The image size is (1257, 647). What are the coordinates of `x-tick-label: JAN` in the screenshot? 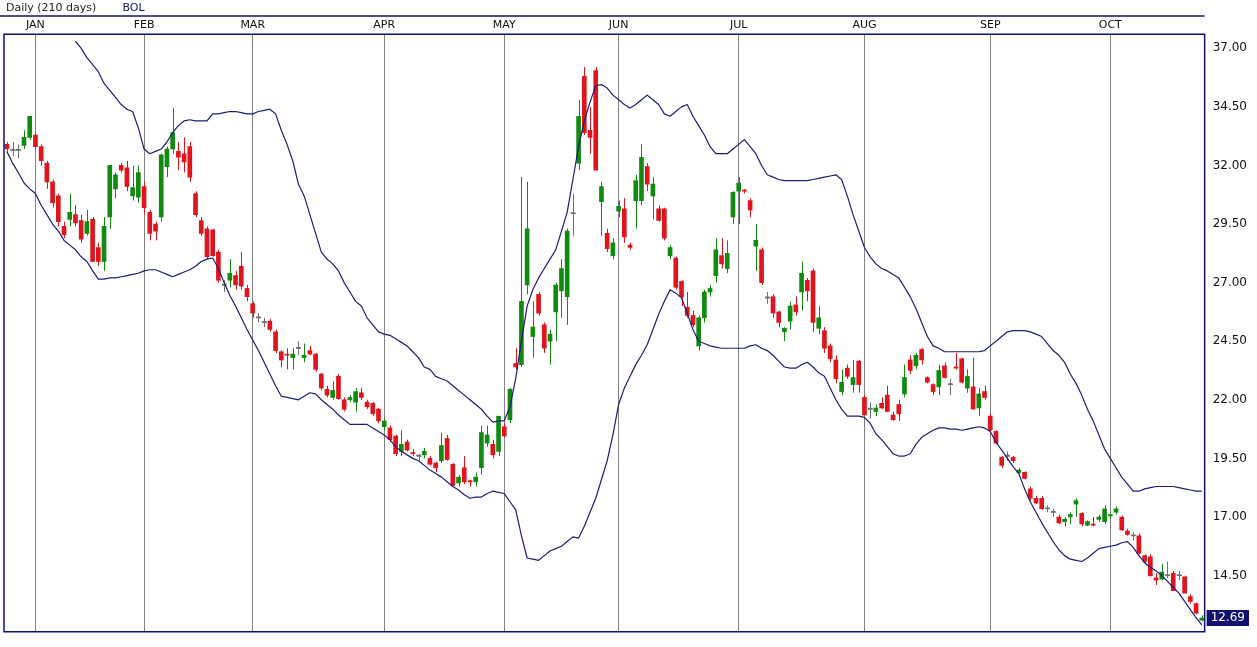 It's located at (35, 25).